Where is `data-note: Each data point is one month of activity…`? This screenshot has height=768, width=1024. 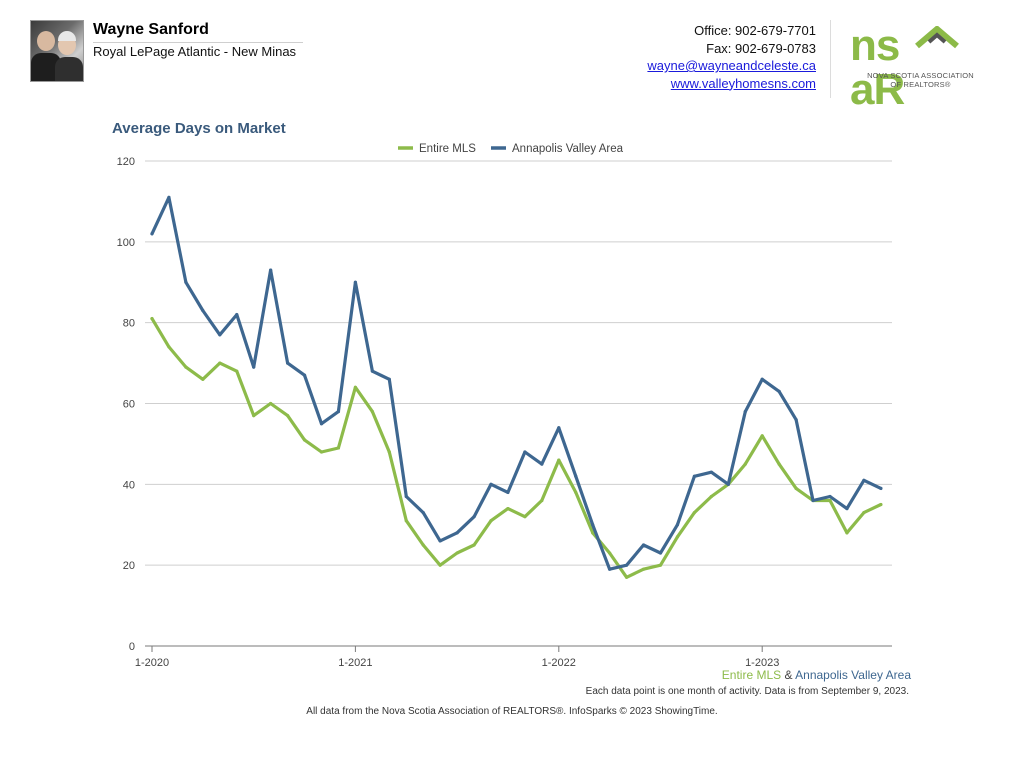 data-note: Each data point is one month of activity… is located at coordinates (747, 691).